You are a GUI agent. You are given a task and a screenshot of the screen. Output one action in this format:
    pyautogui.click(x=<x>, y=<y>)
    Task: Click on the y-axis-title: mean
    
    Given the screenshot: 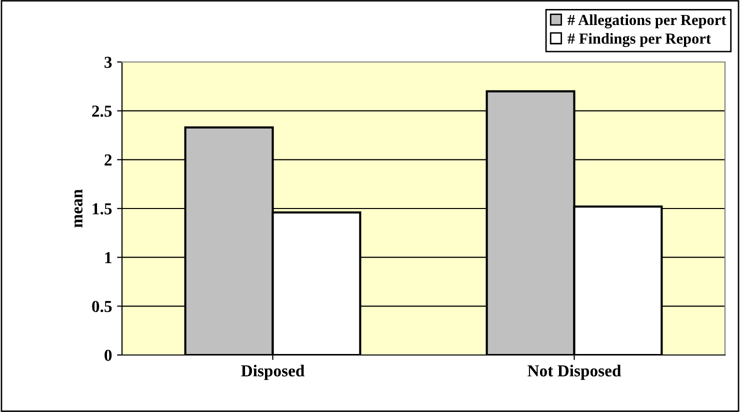 What is the action you would take?
    pyautogui.click(x=78, y=208)
    